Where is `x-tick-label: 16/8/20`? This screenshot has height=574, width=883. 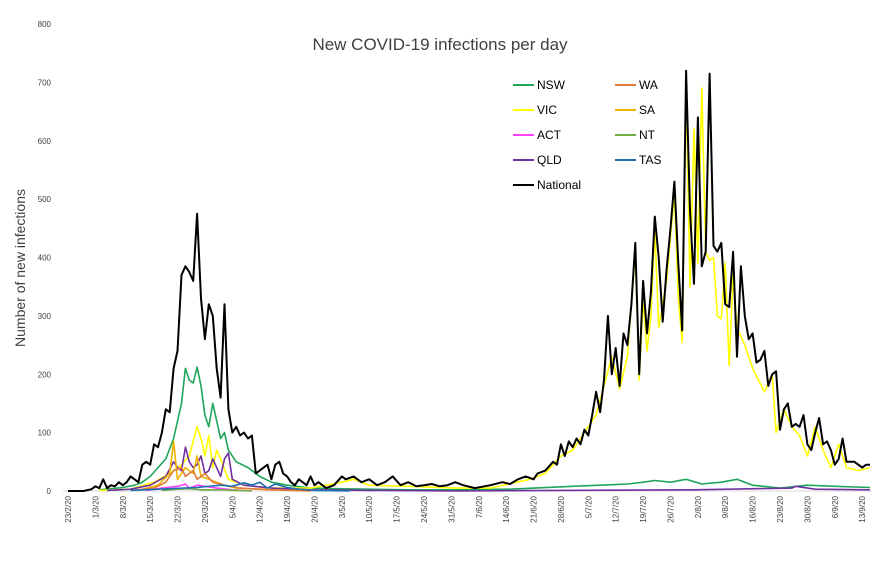
x-tick-label: 16/8/20 is located at coordinates (753, 508).